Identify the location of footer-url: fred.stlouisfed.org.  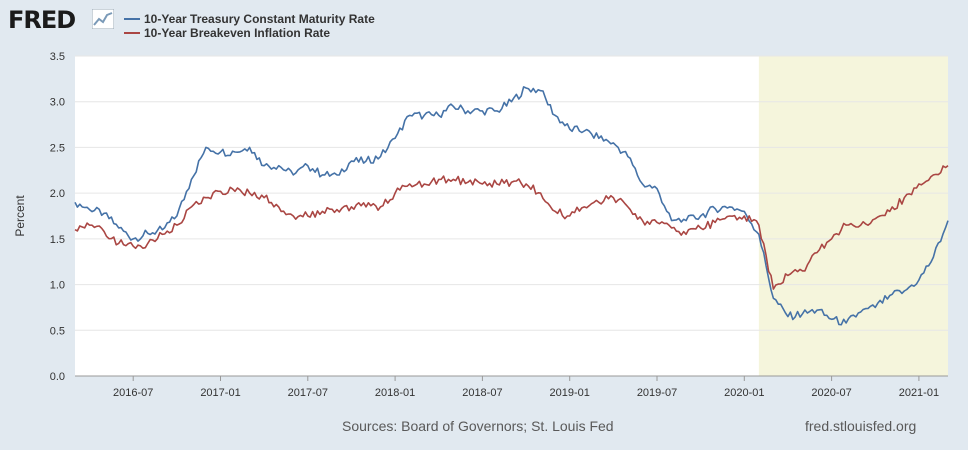
(861, 426).